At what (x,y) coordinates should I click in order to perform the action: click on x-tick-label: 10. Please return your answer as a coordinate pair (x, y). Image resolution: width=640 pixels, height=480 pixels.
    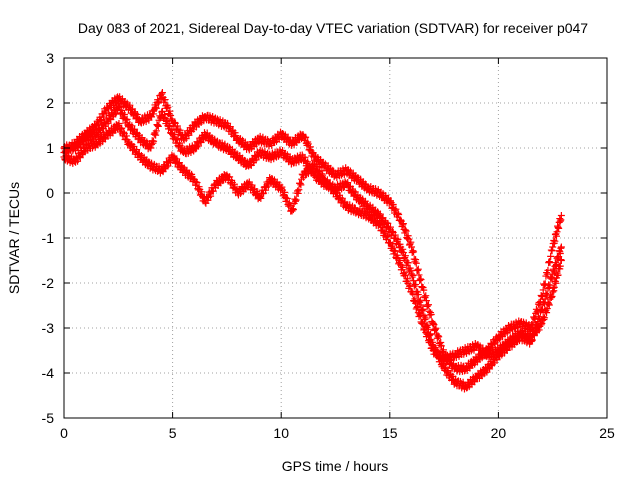
    Looking at the image, I should click on (281, 433).